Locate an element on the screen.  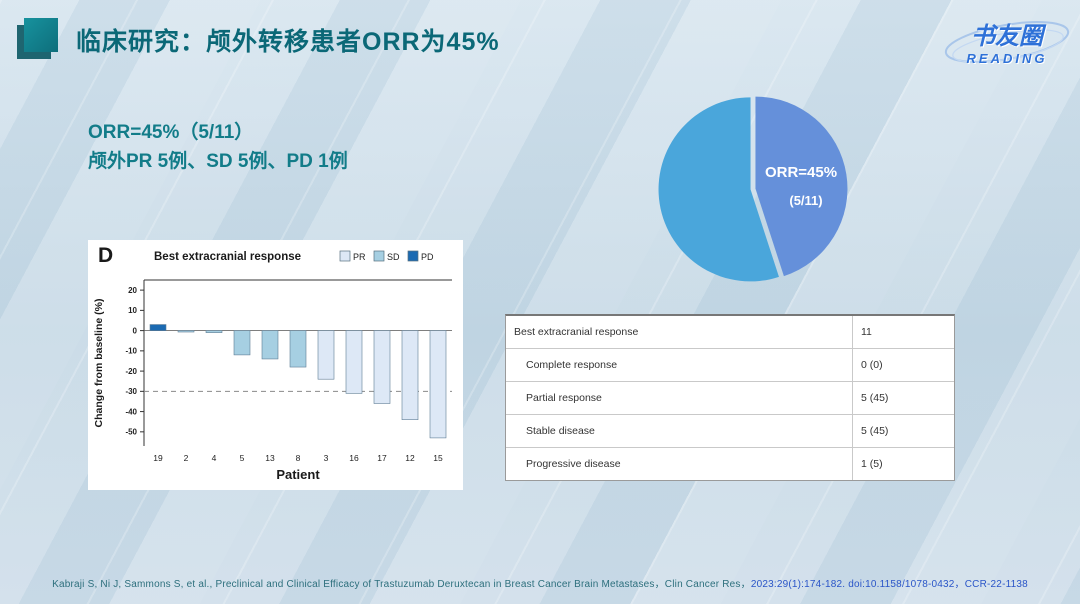
table-cell-label: Complete response is located at coordinates (572, 365).